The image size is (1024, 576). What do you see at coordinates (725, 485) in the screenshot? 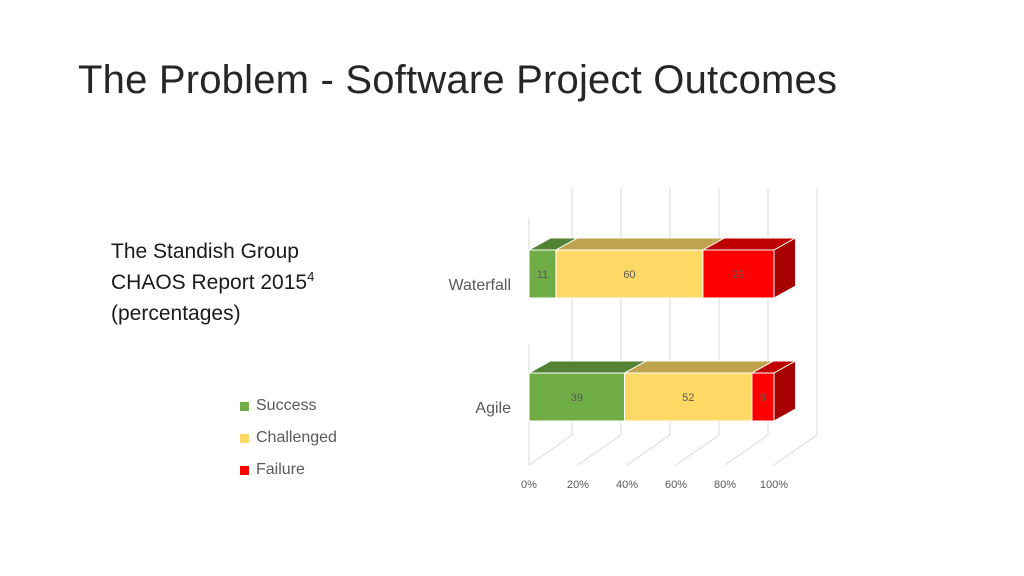
I see `x-tick-label: 80%` at bounding box center [725, 485].